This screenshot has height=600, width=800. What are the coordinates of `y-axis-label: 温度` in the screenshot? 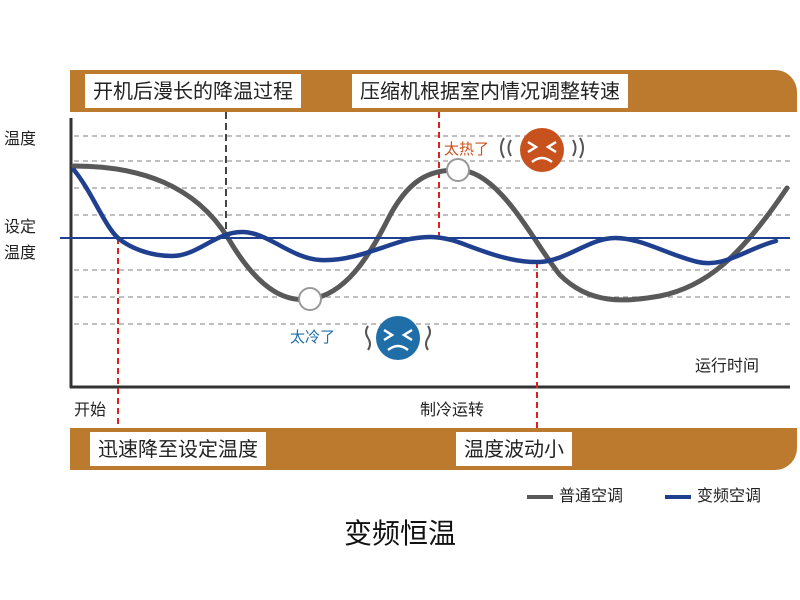 It's located at (20, 138).